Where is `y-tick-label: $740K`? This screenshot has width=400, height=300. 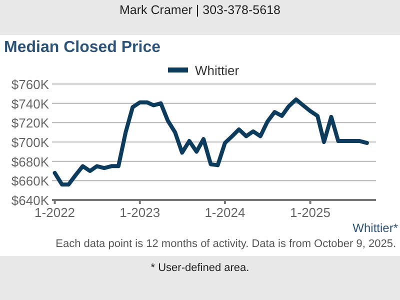 y-tick-label: $740K is located at coordinates (30, 104).